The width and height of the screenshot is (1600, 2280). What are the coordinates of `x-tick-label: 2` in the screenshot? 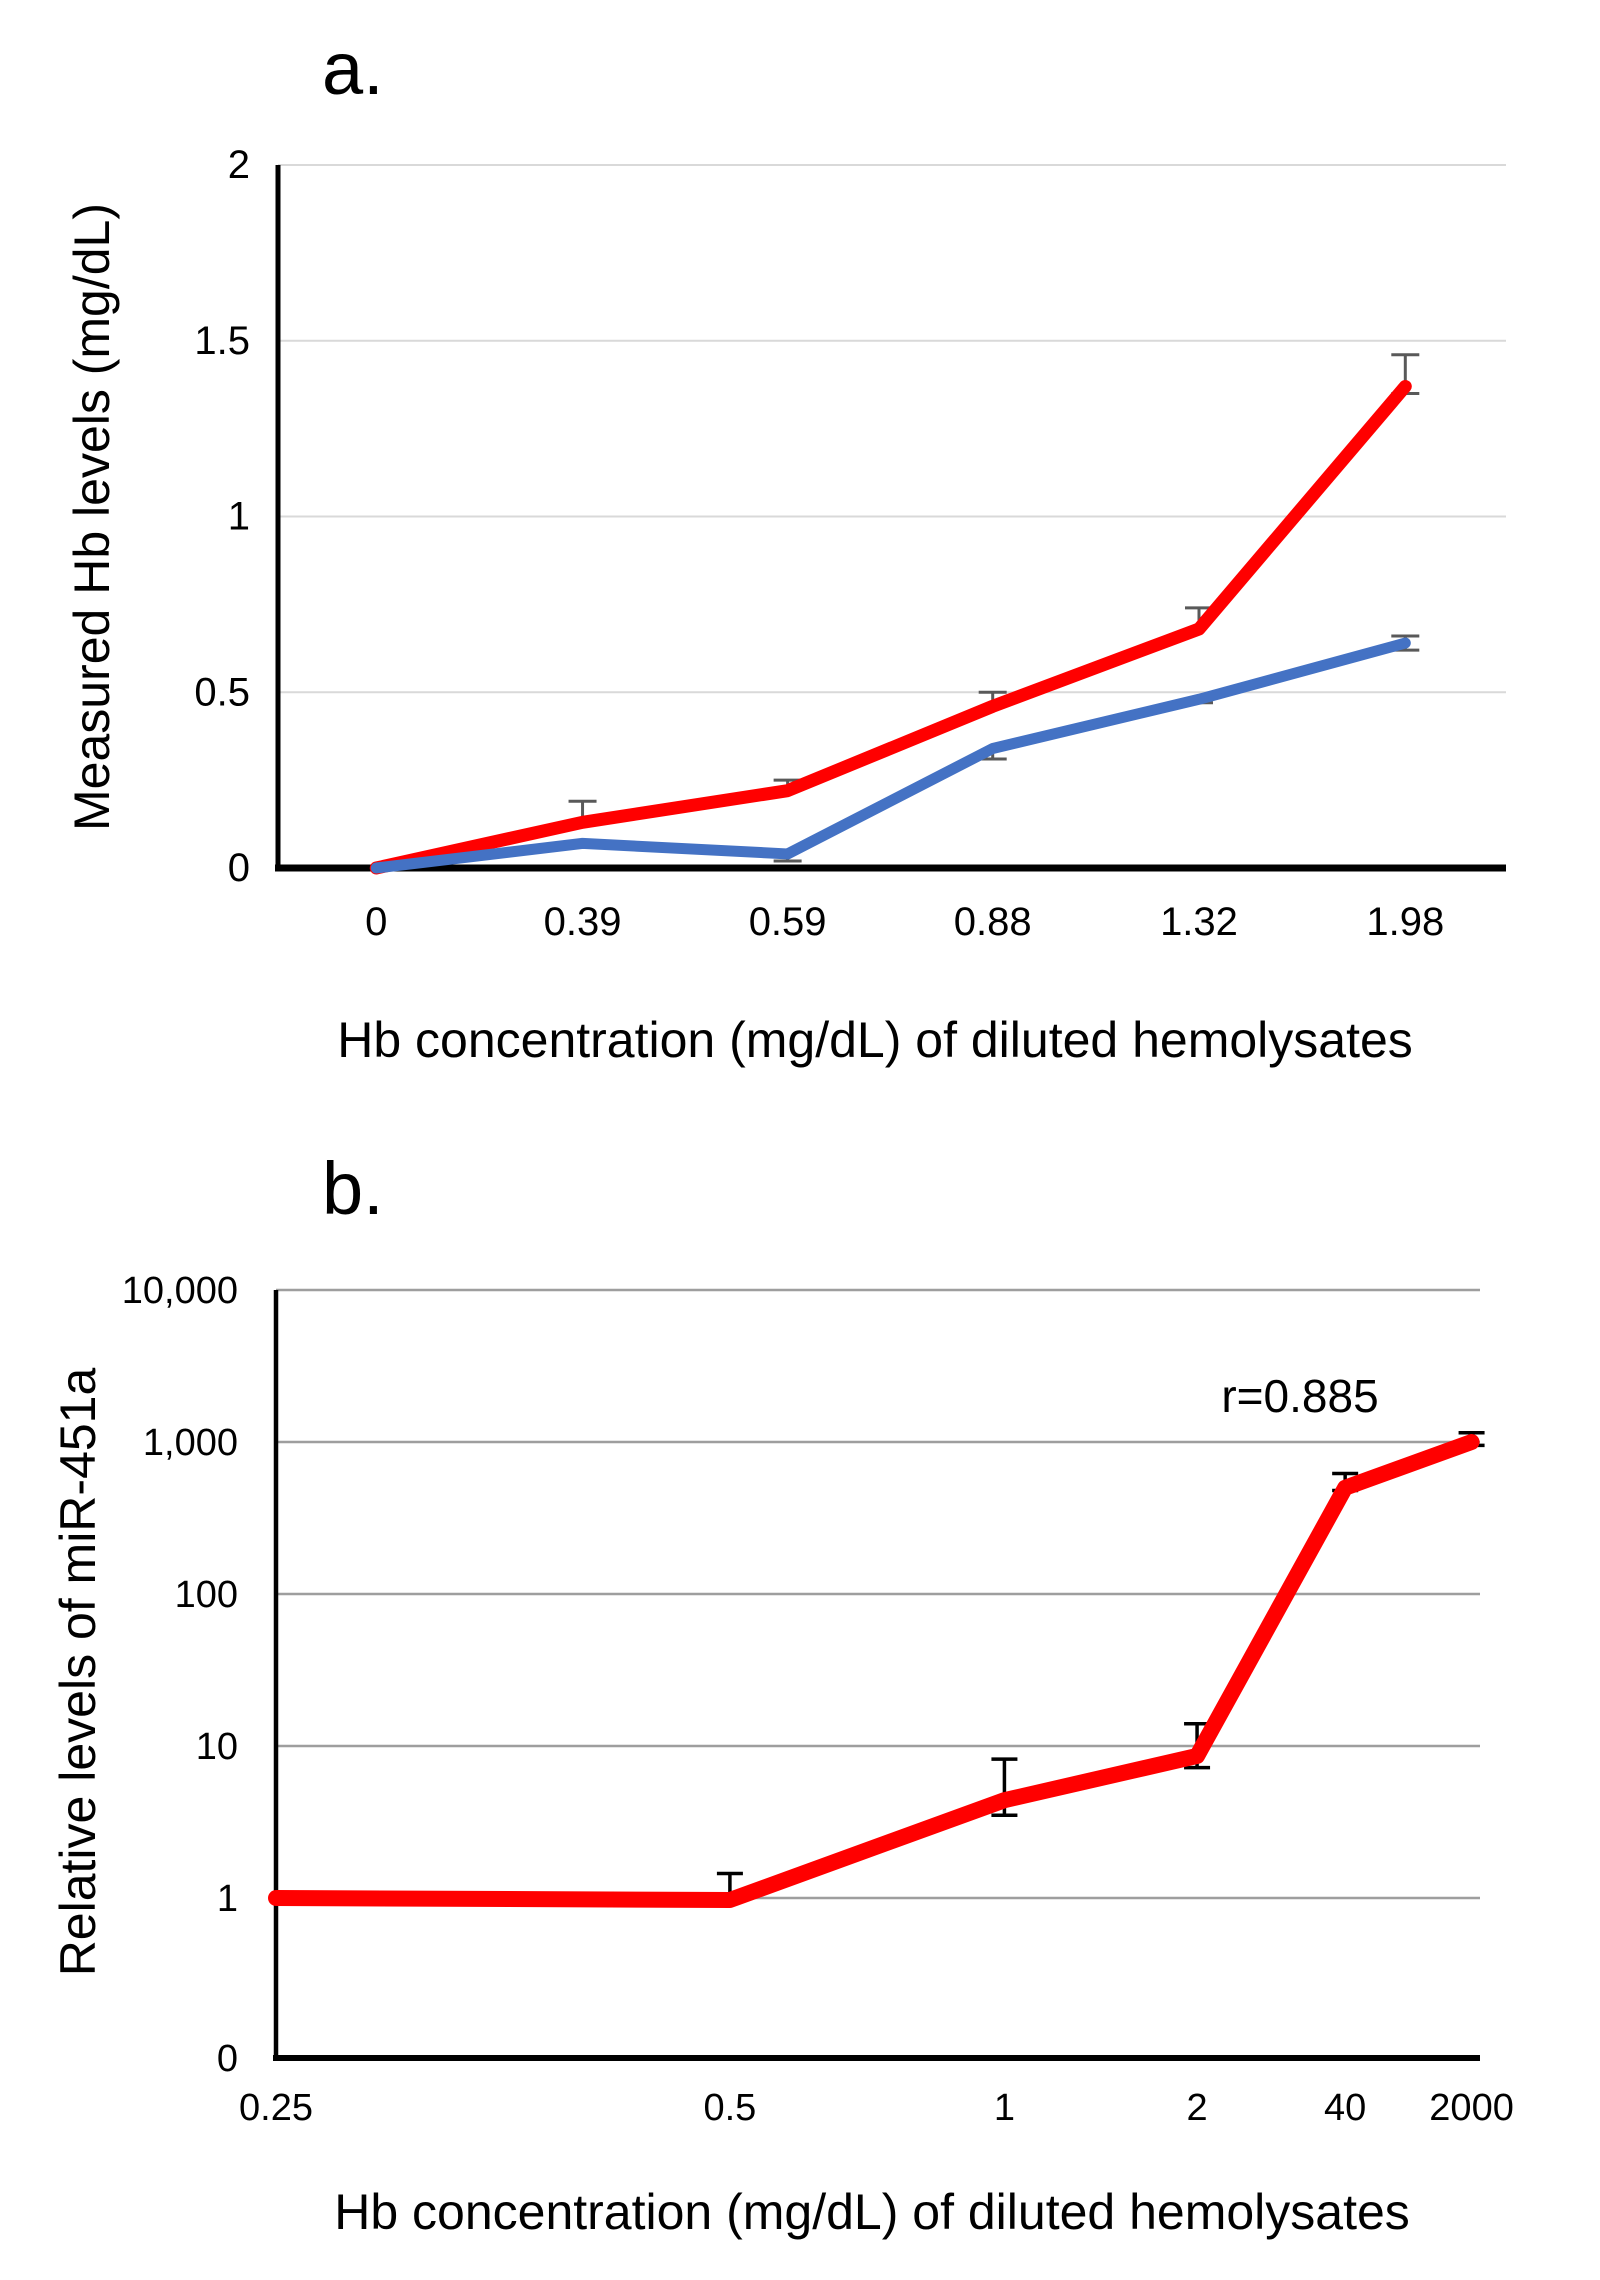 It's located at (1196, 2108).